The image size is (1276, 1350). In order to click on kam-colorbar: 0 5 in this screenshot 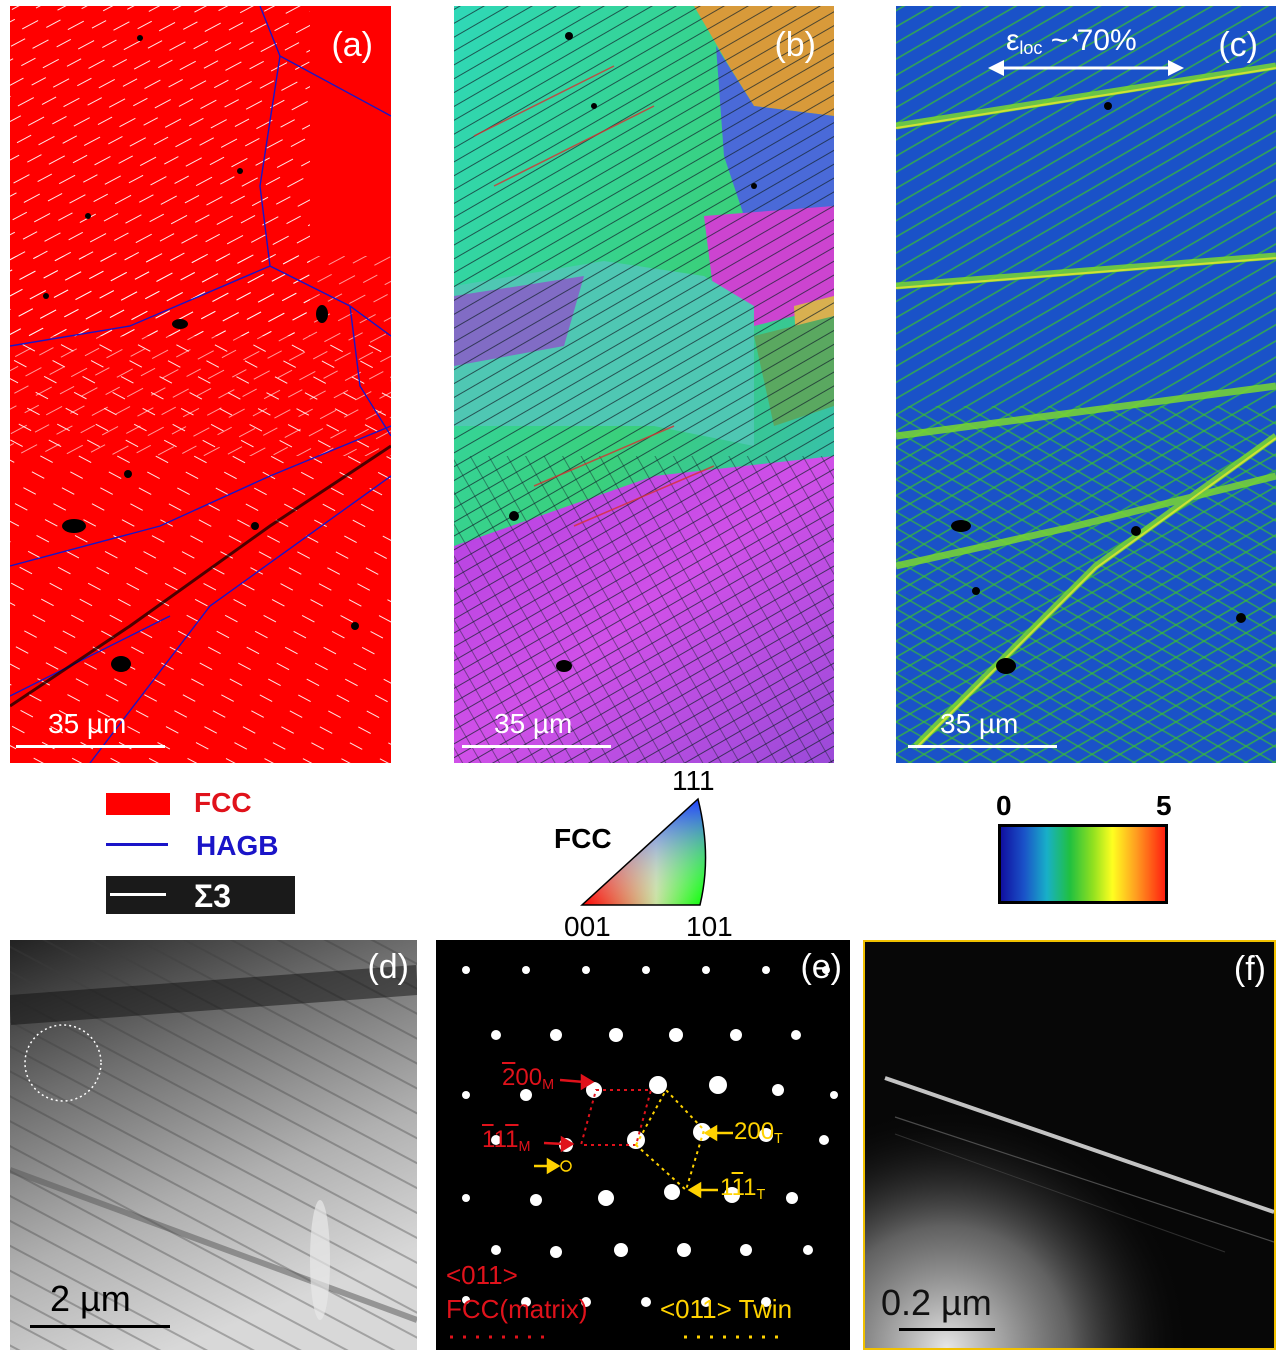, I will do `click(1086, 850)`.